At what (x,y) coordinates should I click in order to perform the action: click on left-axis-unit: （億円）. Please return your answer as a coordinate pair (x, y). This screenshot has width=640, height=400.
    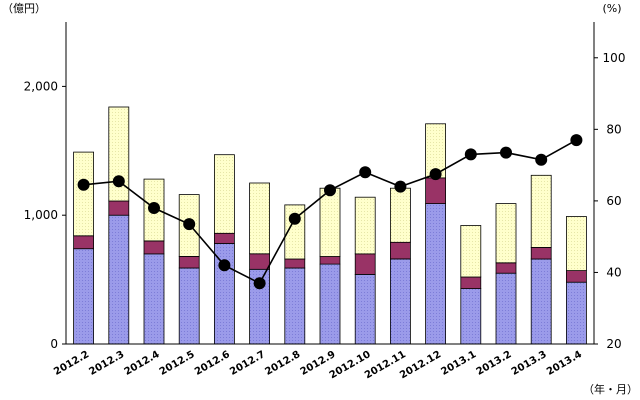
    Looking at the image, I should click on (24, 8).